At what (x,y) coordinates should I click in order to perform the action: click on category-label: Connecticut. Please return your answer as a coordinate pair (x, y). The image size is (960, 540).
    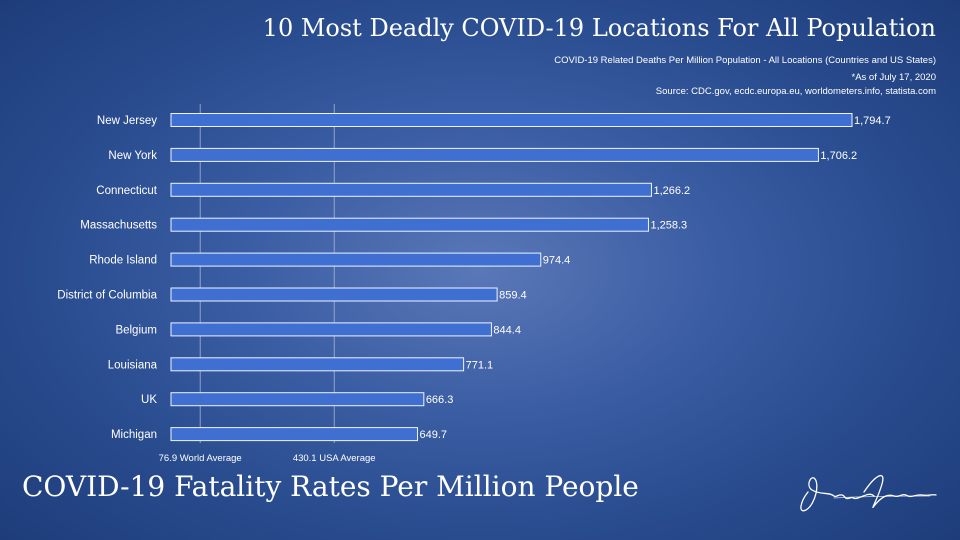
    Looking at the image, I should click on (127, 191).